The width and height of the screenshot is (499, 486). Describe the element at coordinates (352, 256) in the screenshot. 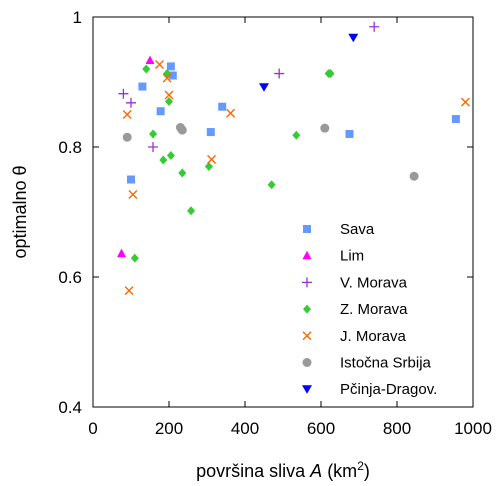

I see `legend-label: Lim` at that location.